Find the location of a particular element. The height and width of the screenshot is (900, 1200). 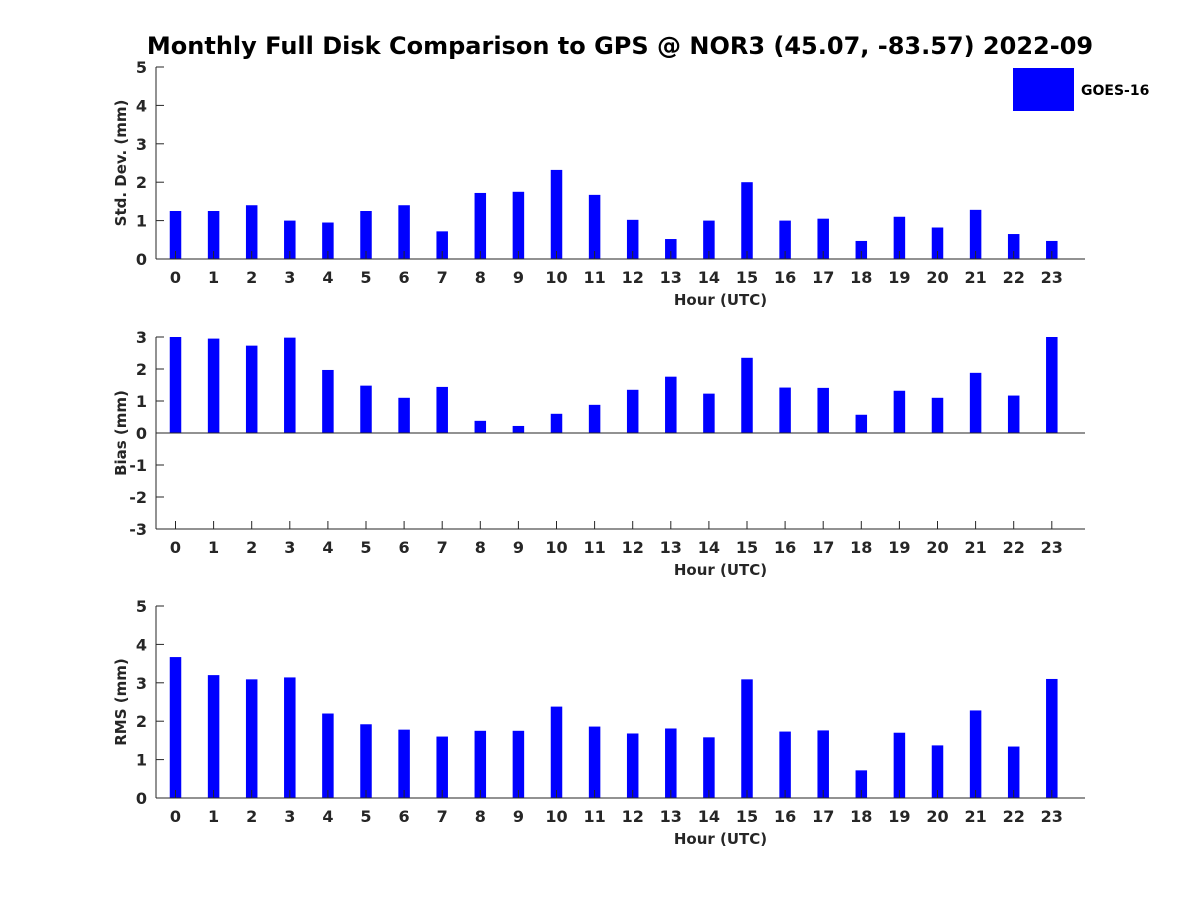

bias-x-tick-label: 11 is located at coordinates (594, 547).